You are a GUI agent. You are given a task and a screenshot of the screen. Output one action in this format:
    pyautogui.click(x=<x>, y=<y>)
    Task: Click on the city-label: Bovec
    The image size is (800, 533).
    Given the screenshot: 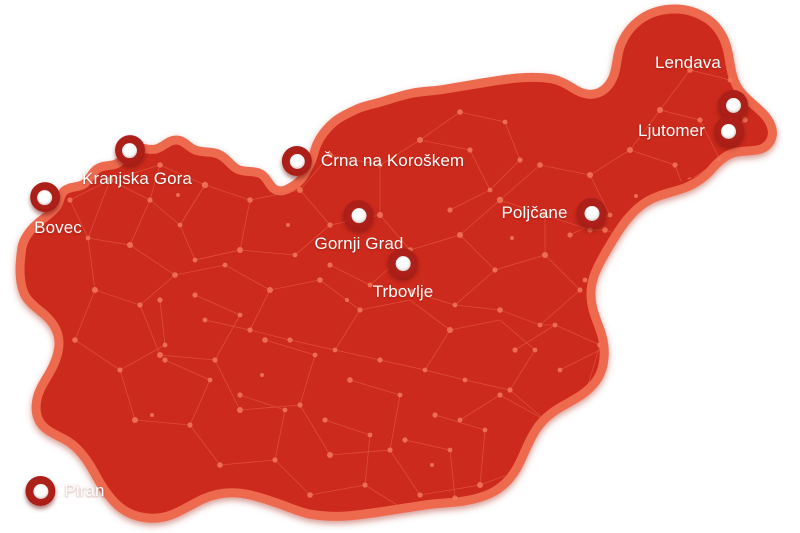 What is the action you would take?
    pyautogui.click(x=58, y=228)
    